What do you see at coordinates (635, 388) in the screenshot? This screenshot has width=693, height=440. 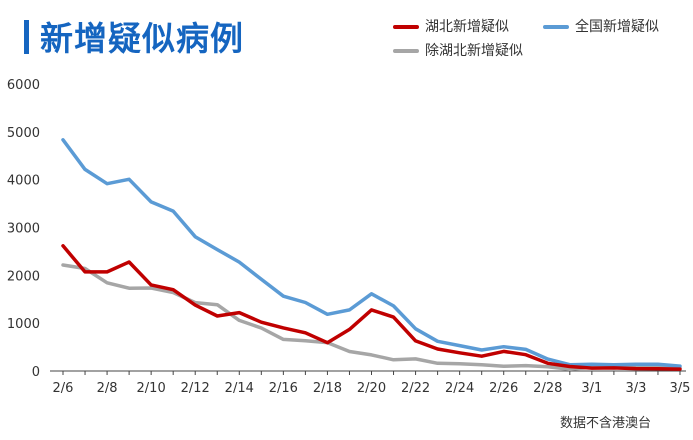 I see `x-tick-label: 3/3` at bounding box center [635, 388].